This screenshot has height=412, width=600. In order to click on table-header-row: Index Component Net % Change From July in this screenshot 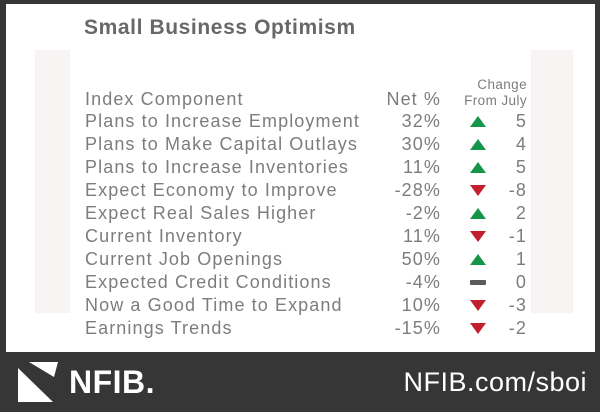, I will do `click(306, 90)`.